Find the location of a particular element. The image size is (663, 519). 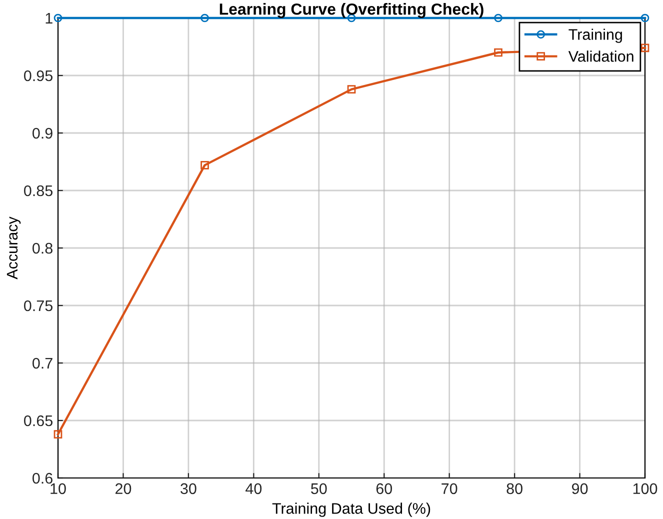

x-tick-label: 90 is located at coordinates (580, 488).